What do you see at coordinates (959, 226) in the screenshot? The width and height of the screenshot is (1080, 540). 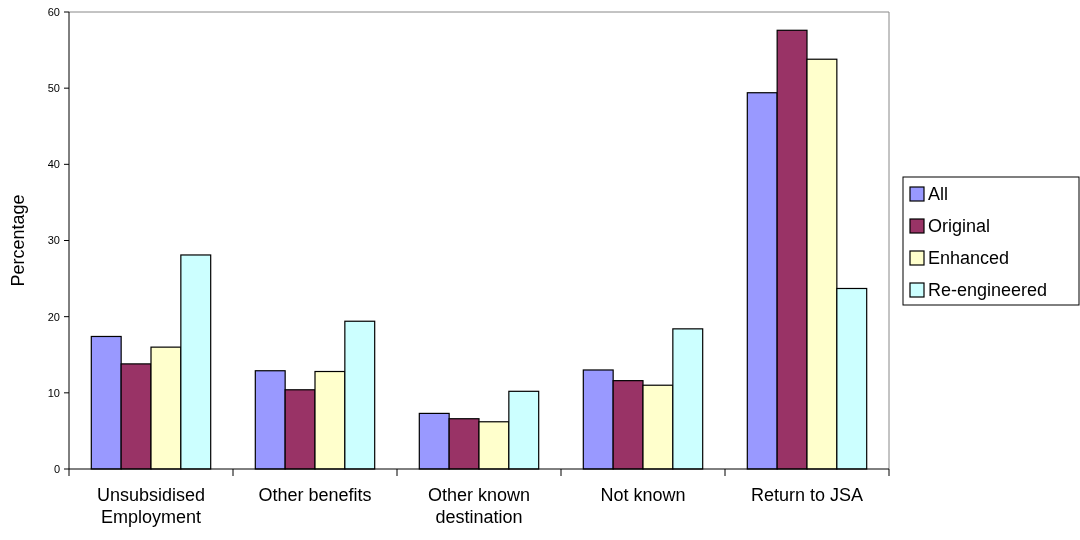 I see `legend-label: Original` at bounding box center [959, 226].